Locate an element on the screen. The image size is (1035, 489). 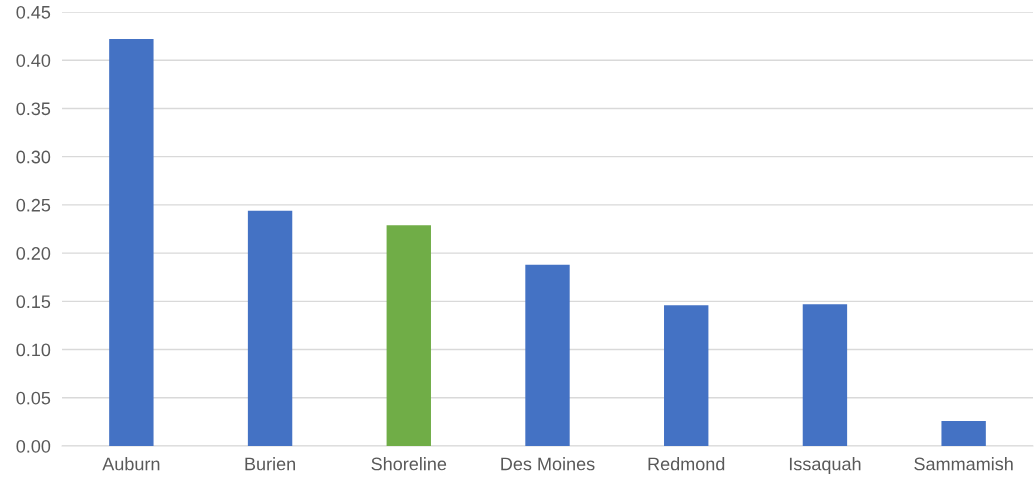
y-tick-label: 0.40 is located at coordinates (33, 60).